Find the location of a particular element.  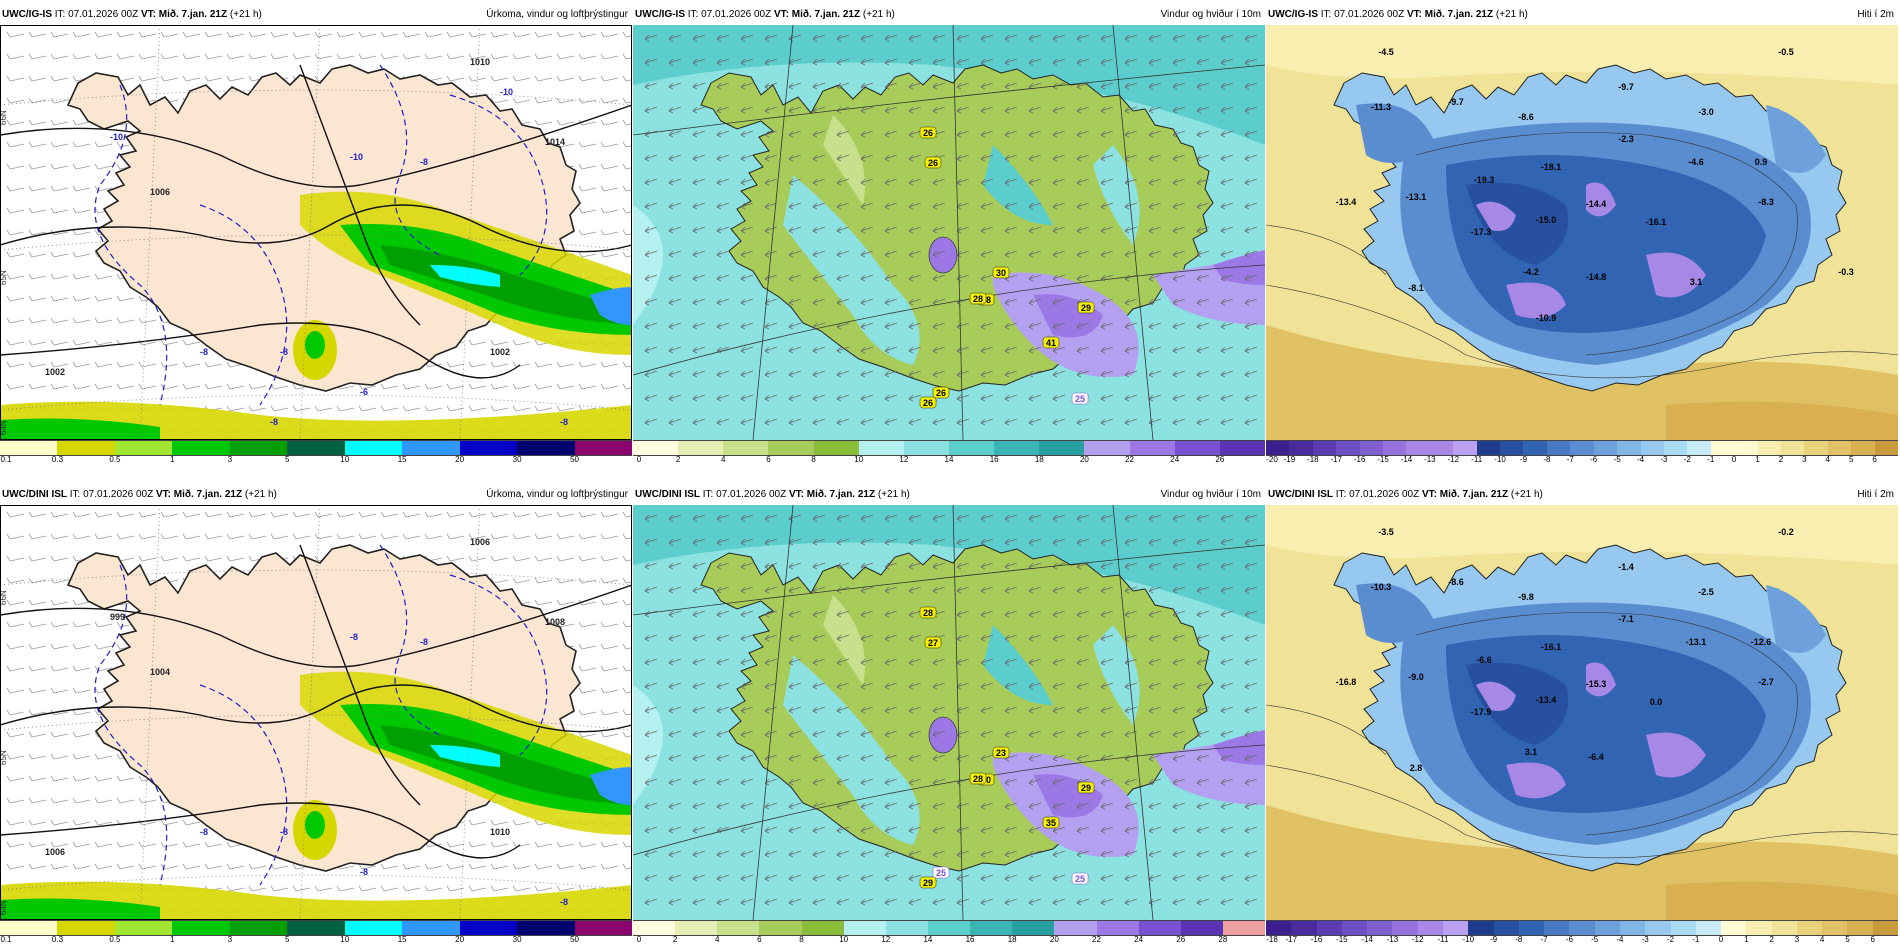

svg-text: 26 is located at coordinates (941, 393).